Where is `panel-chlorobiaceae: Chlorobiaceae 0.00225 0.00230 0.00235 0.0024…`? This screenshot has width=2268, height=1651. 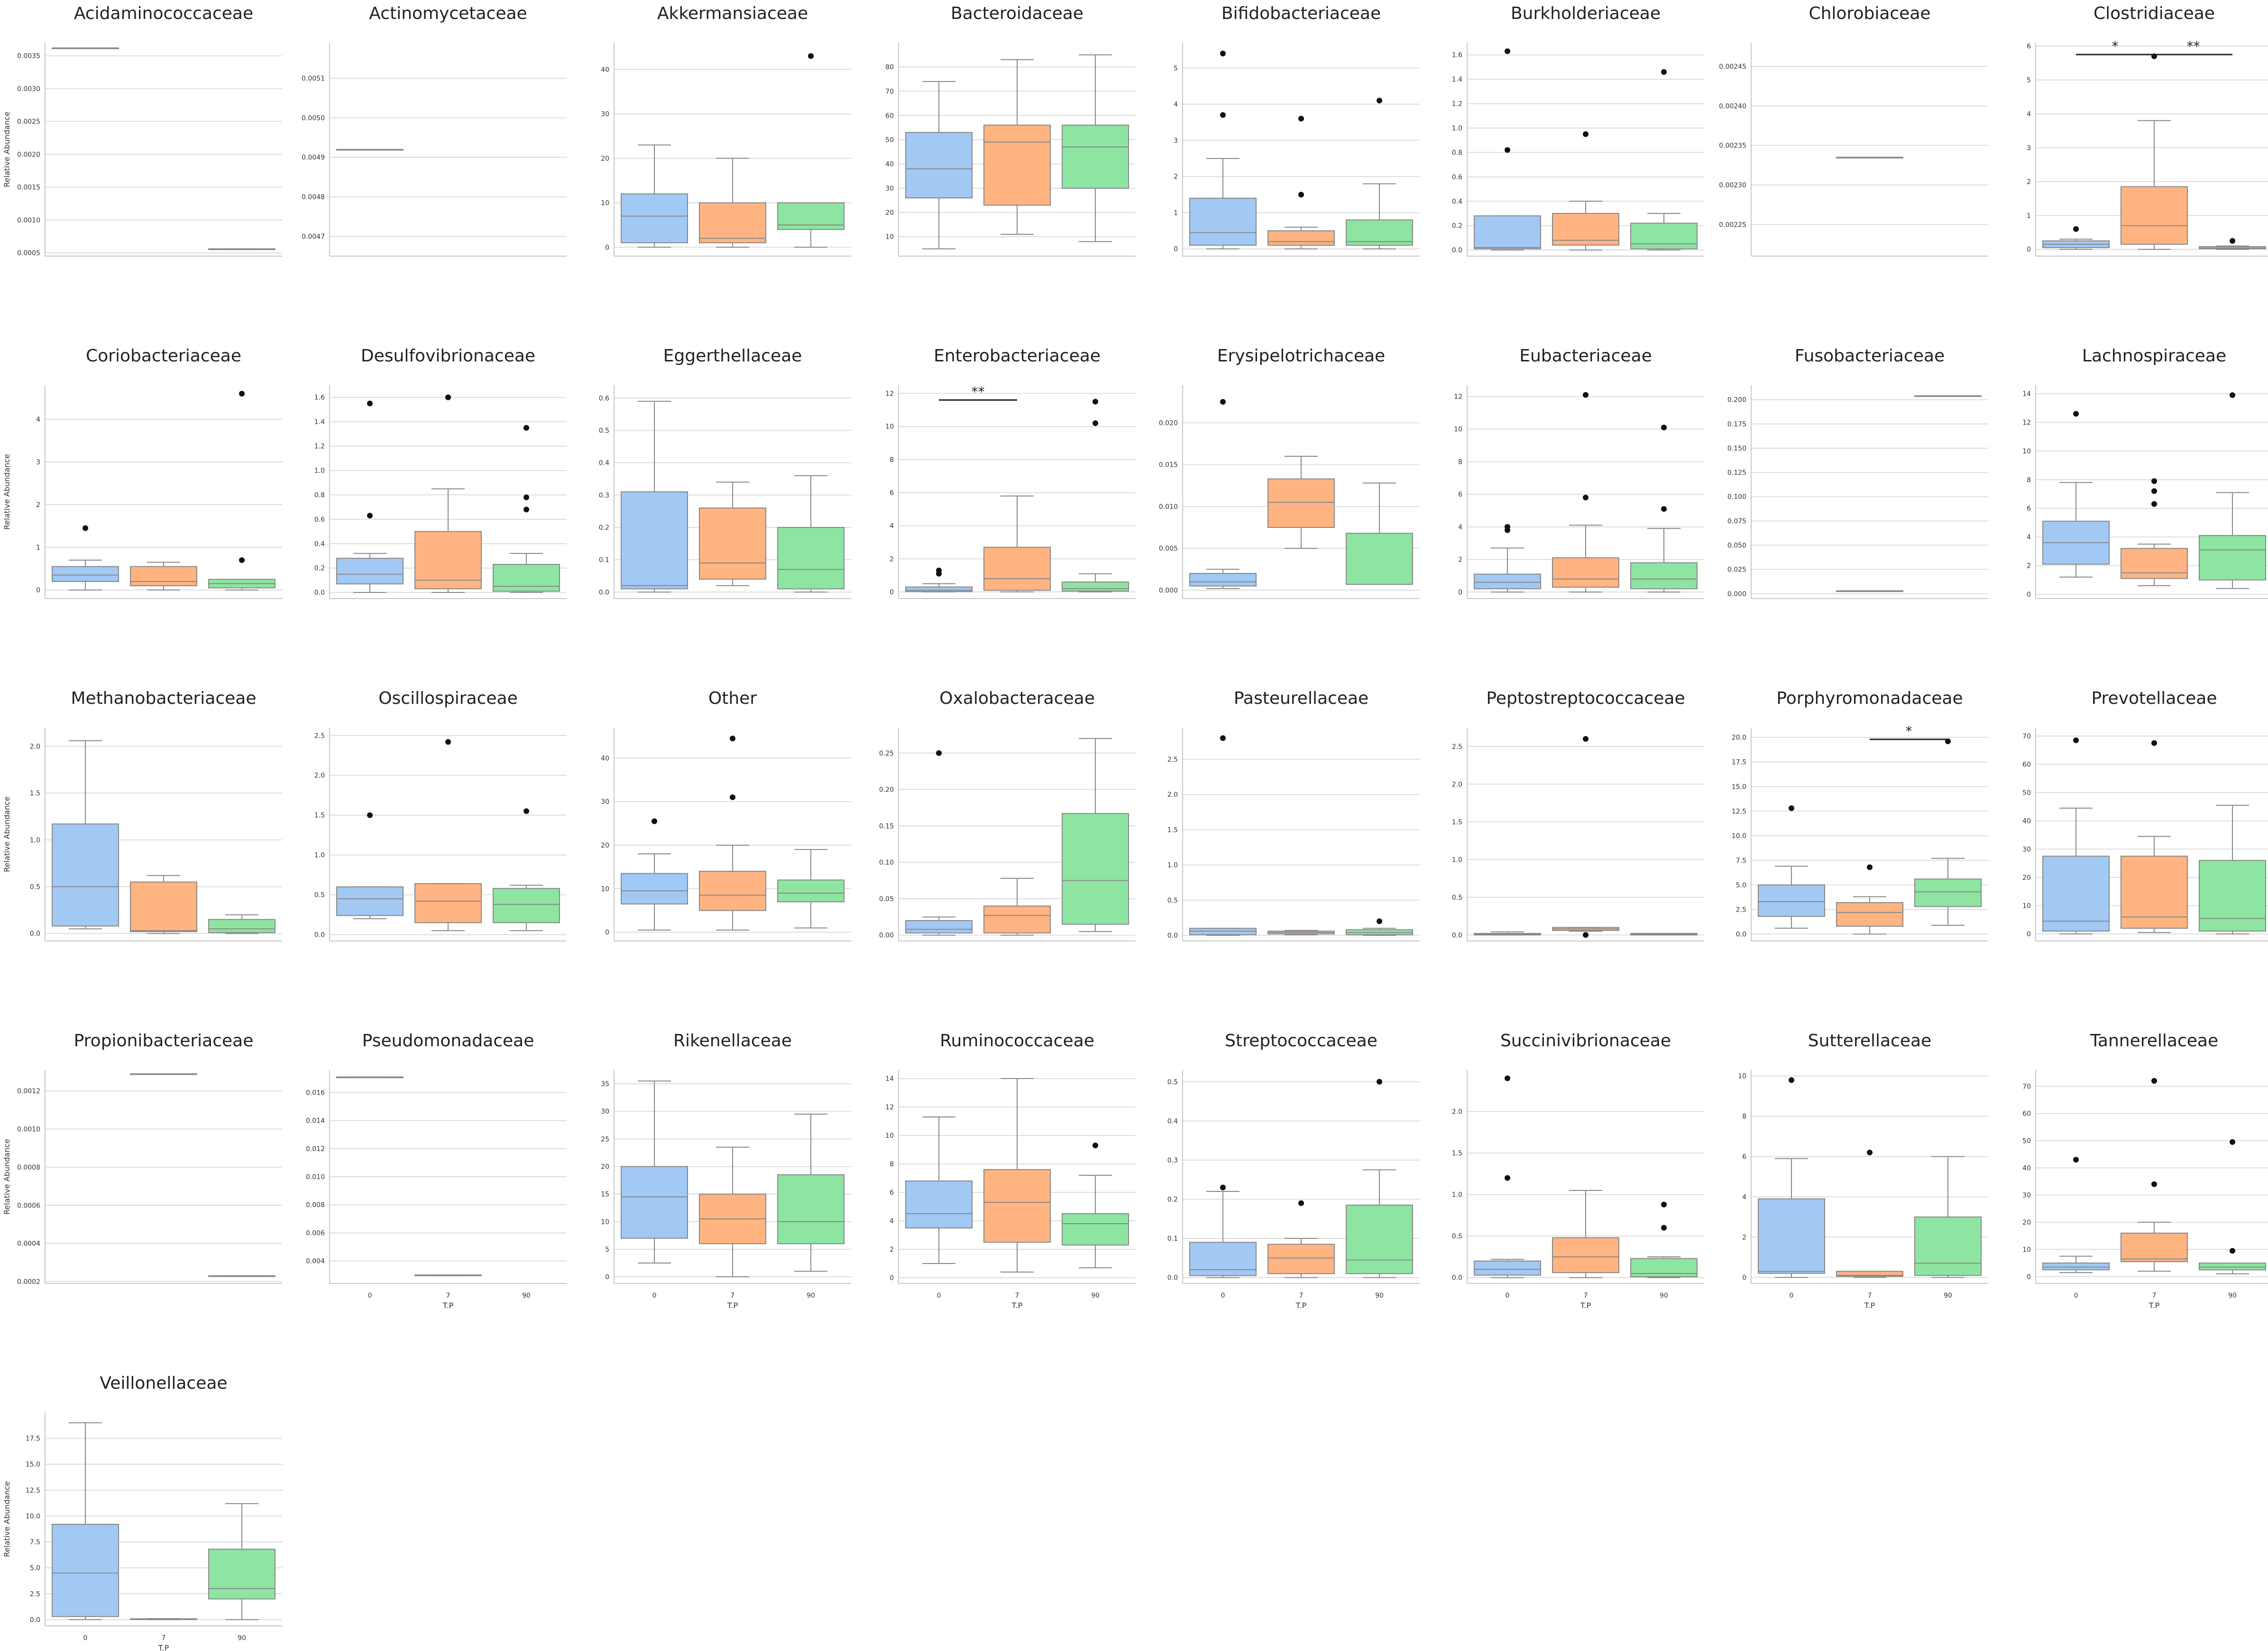
panel-chlorobiaceae: Chlorobiaceae 0.00225 0.00230 0.00235 0.0024… is located at coordinates (1853, 131).